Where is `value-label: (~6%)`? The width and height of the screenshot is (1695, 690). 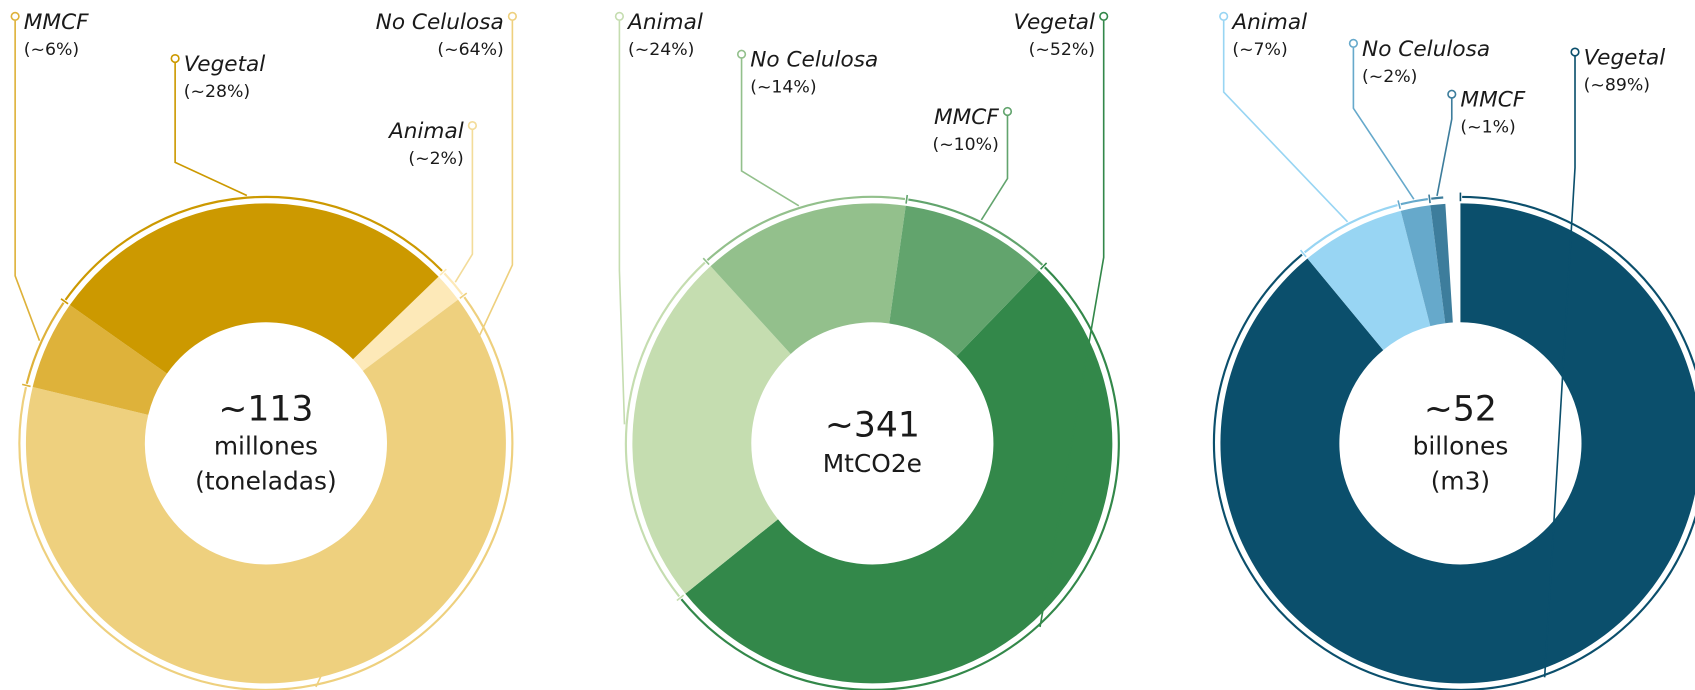 value-label: (~6%) is located at coordinates (51, 50).